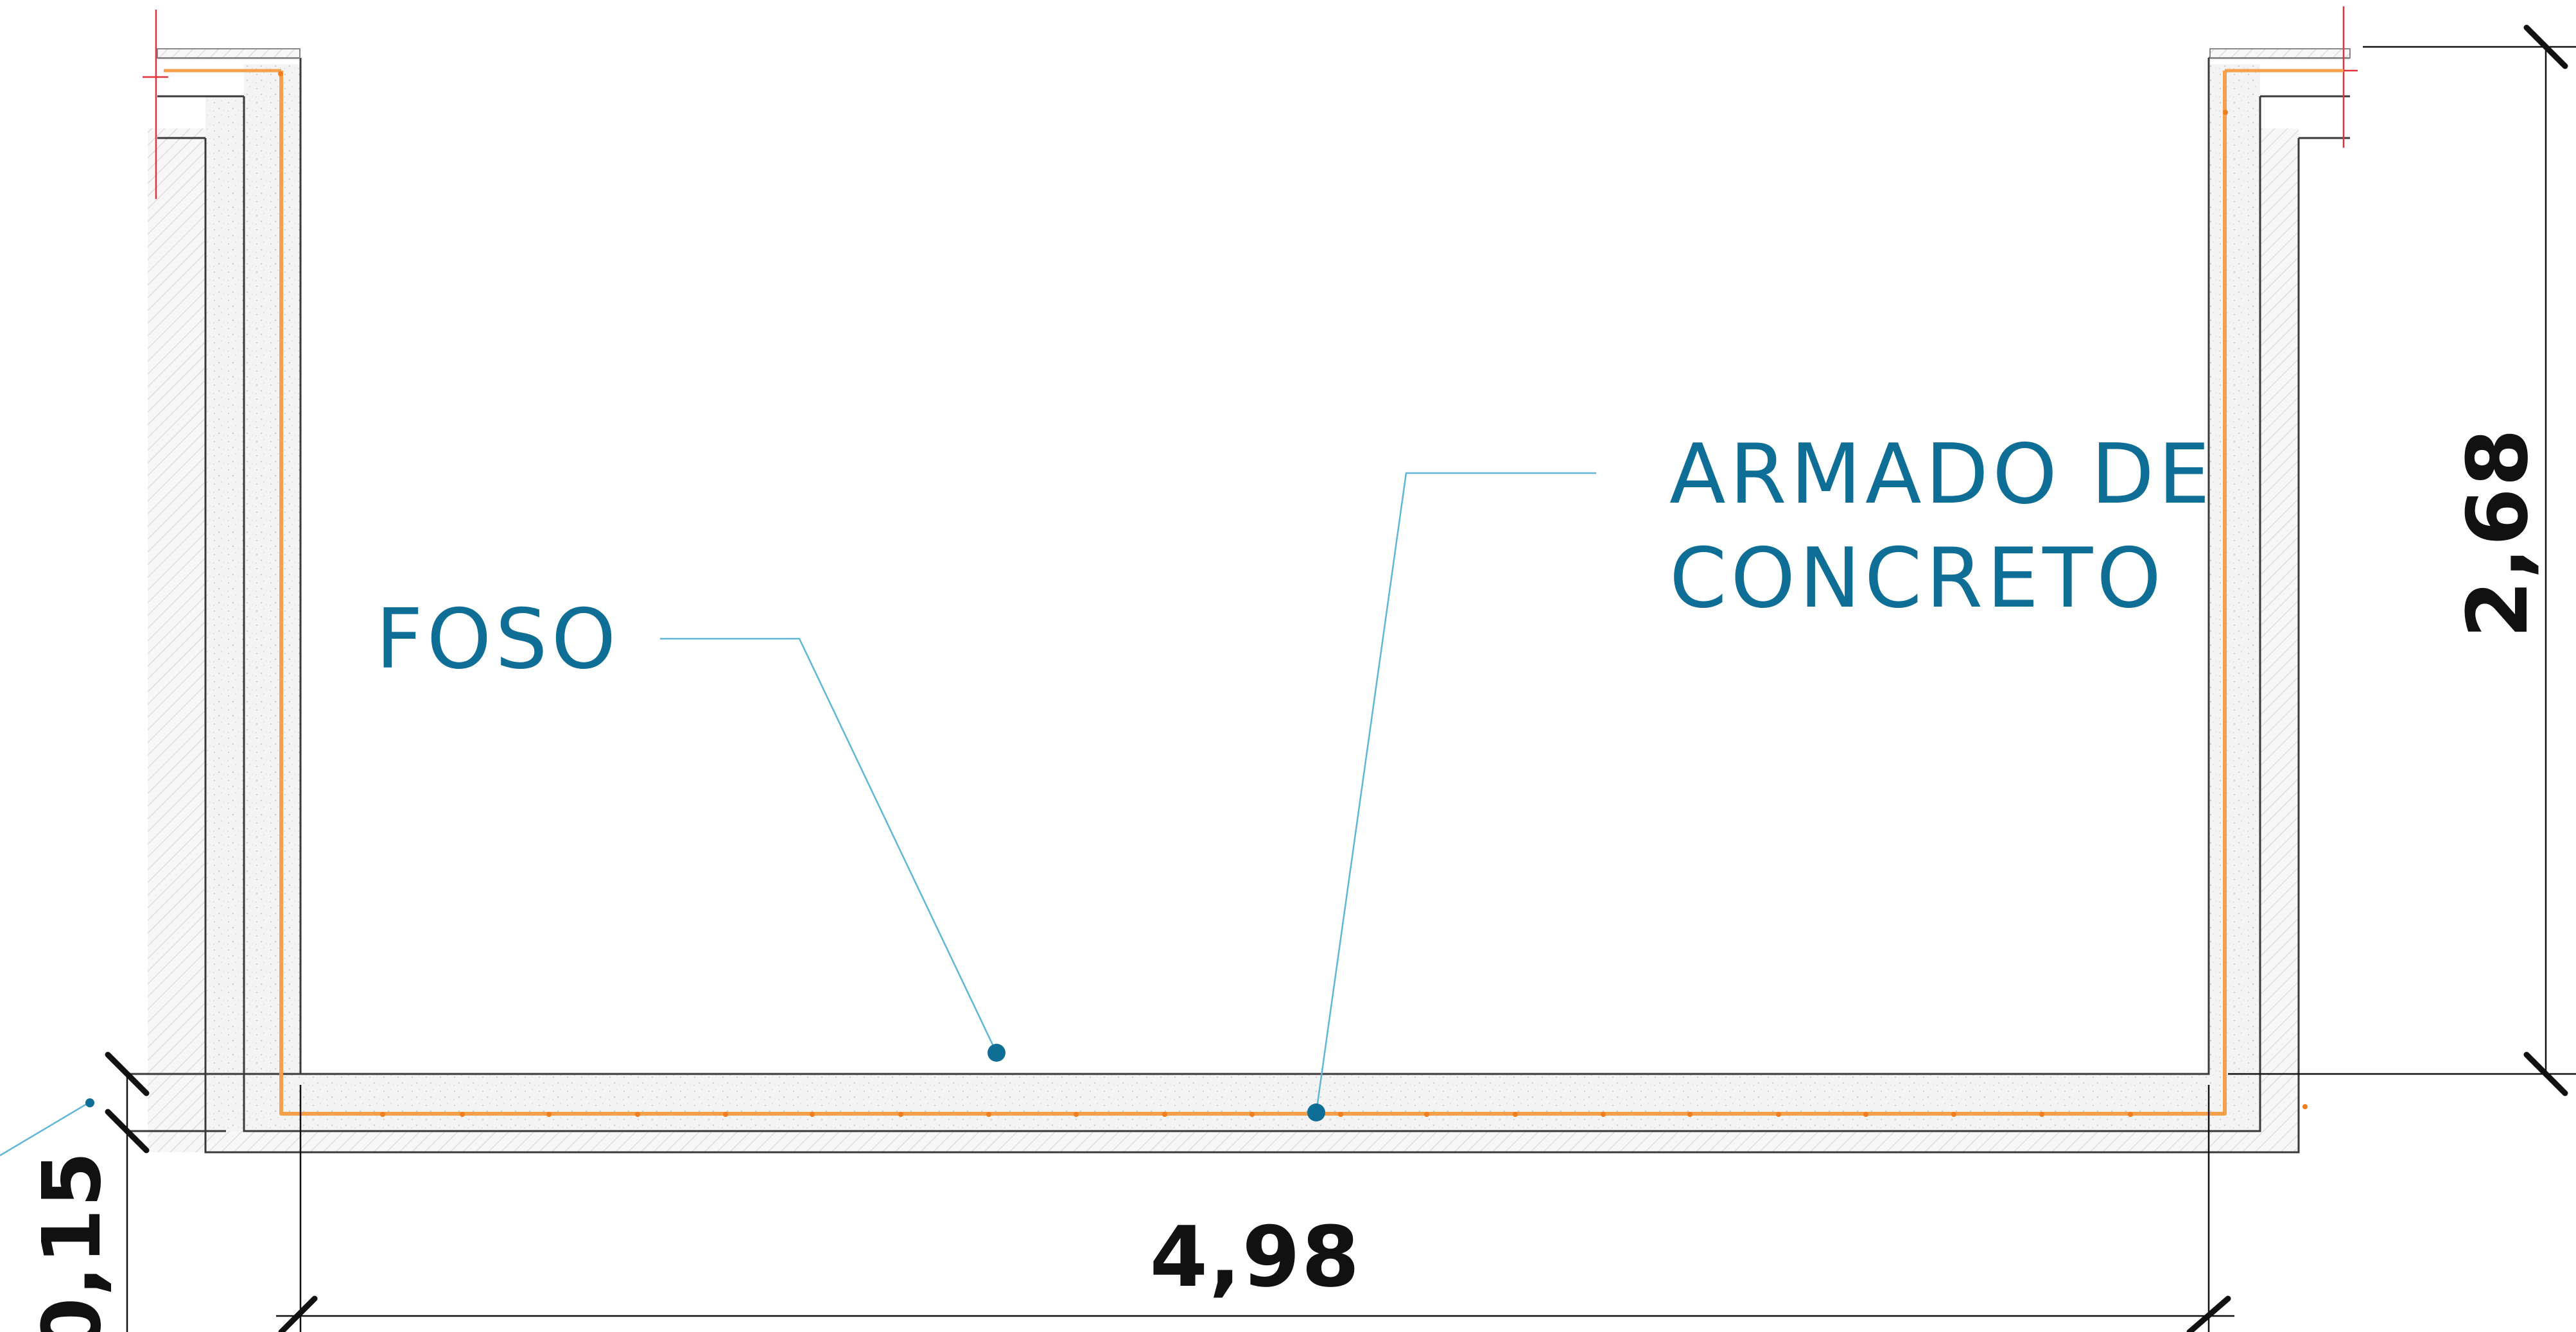  I want to click on armado-leader-dot, so click(1316, 1112).